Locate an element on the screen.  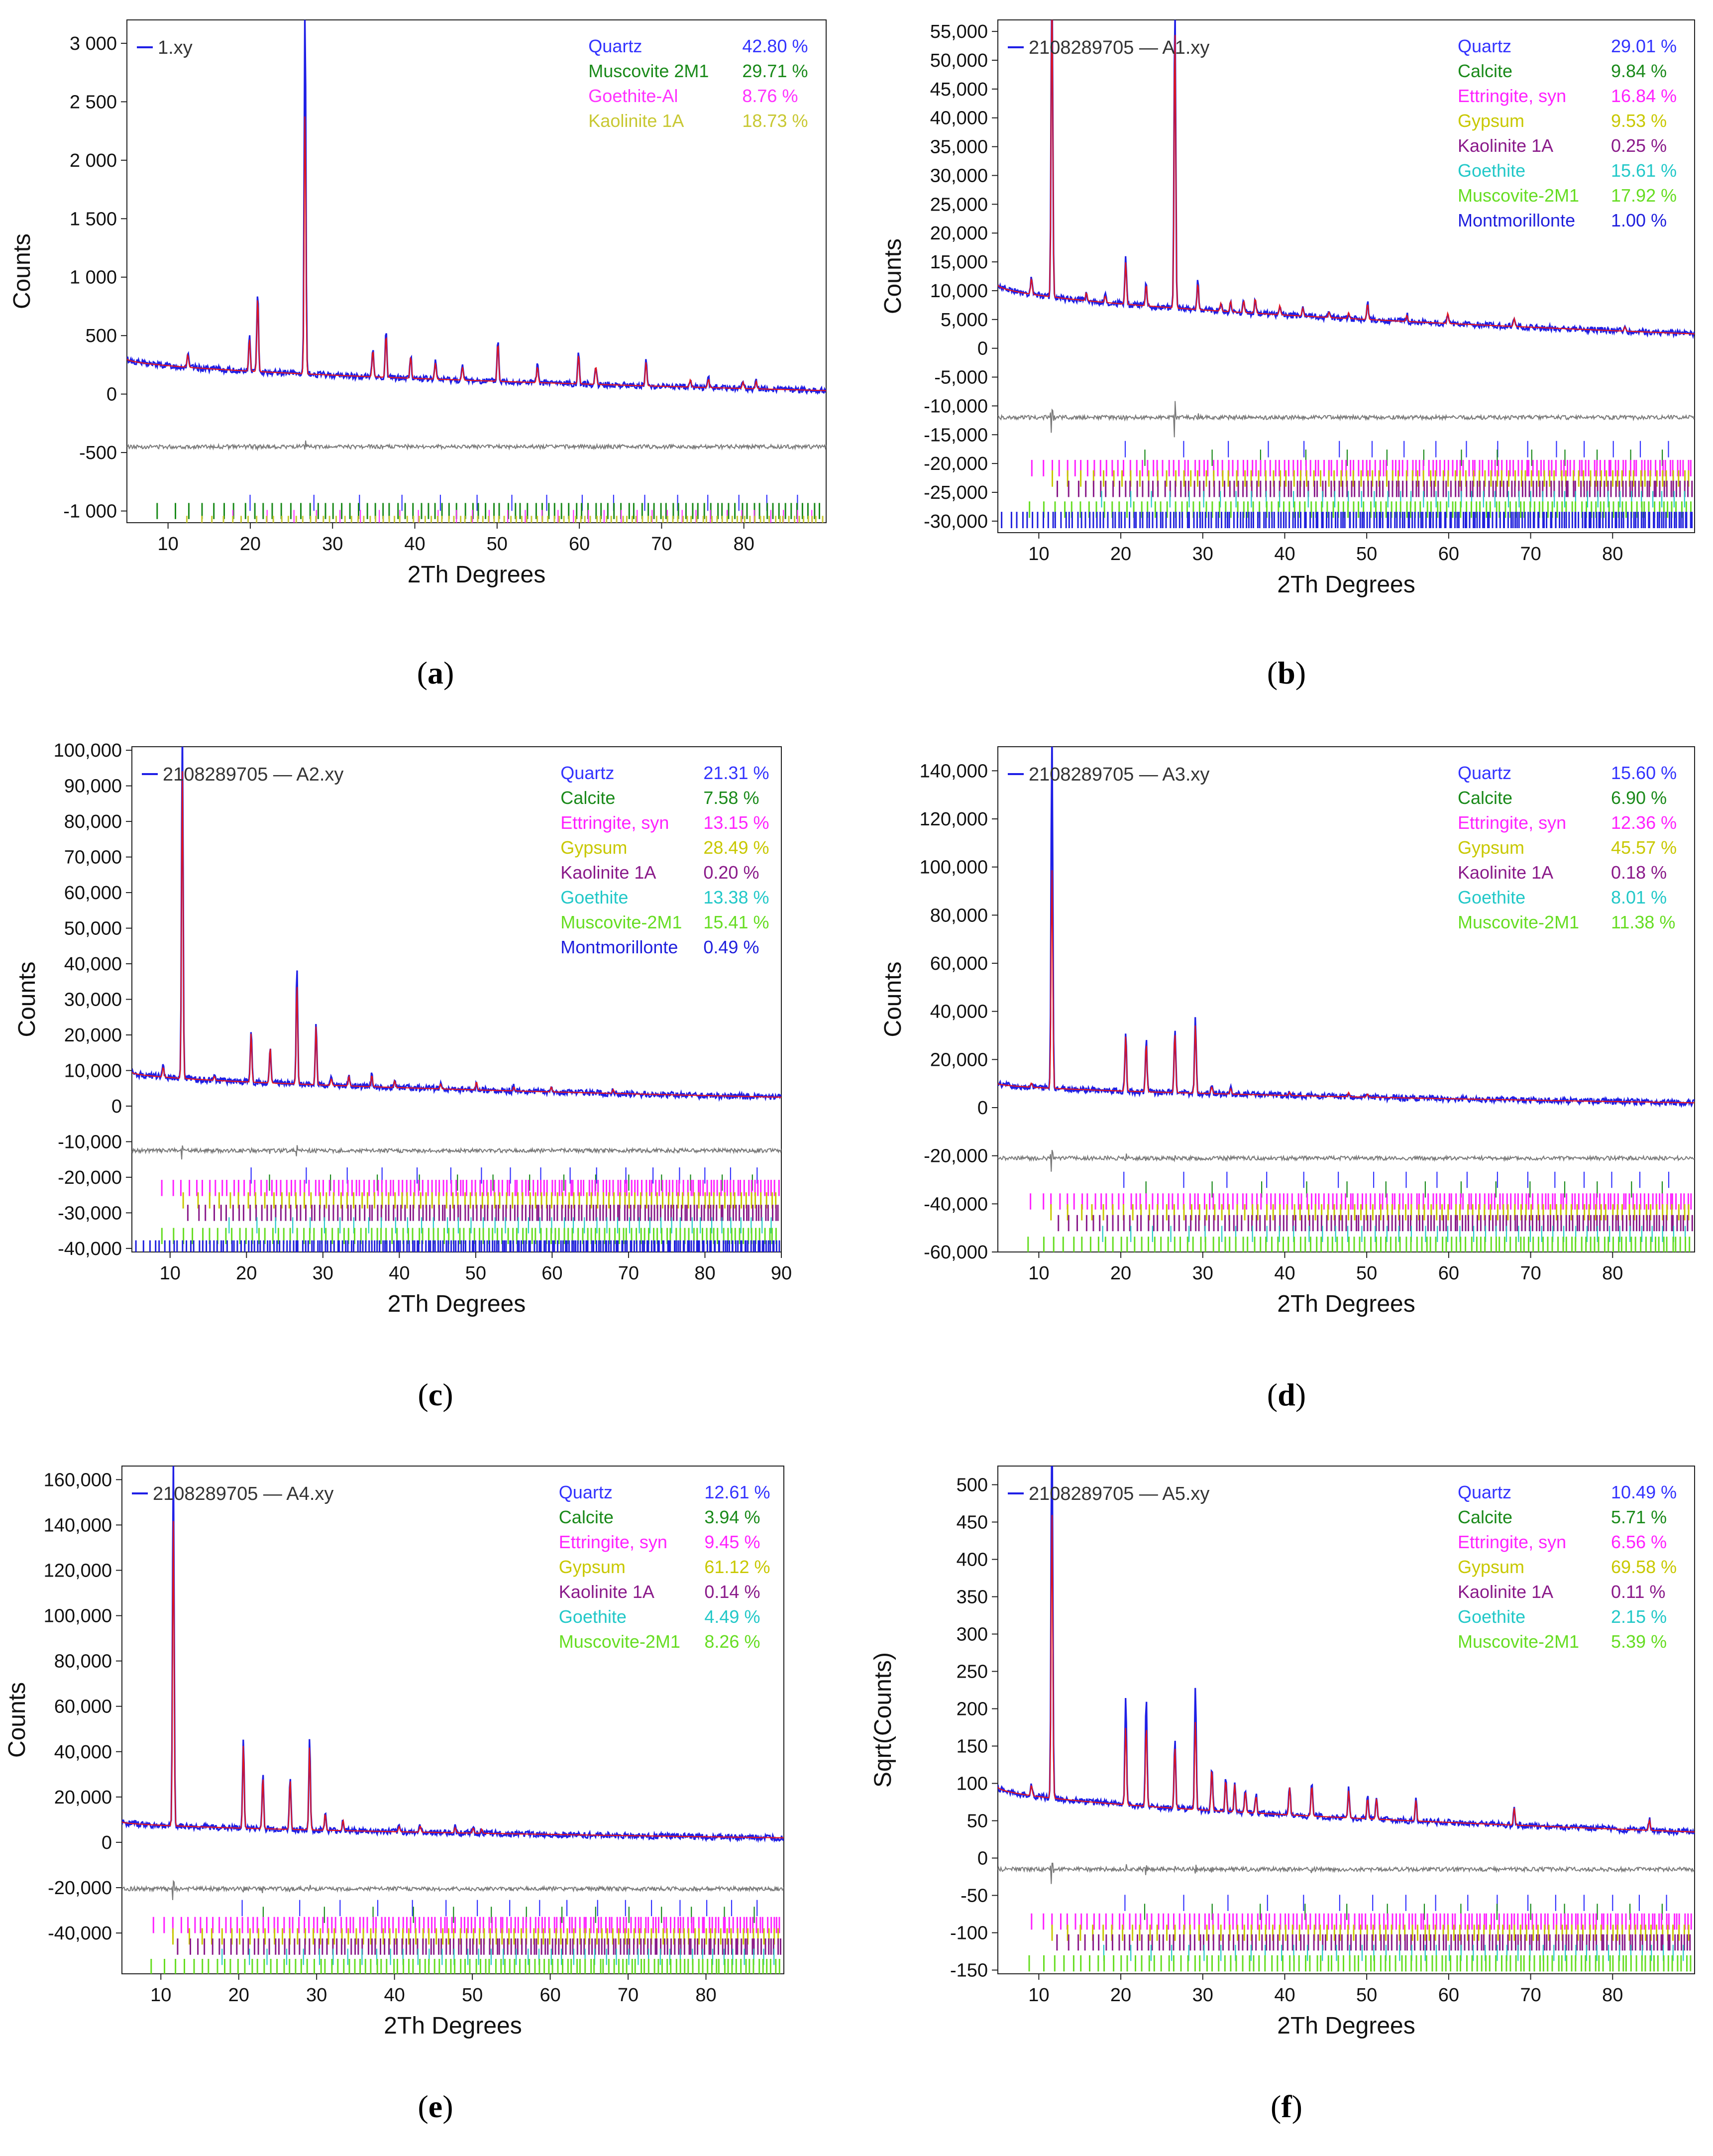
observed-series is located at coordinates (453, 1655).